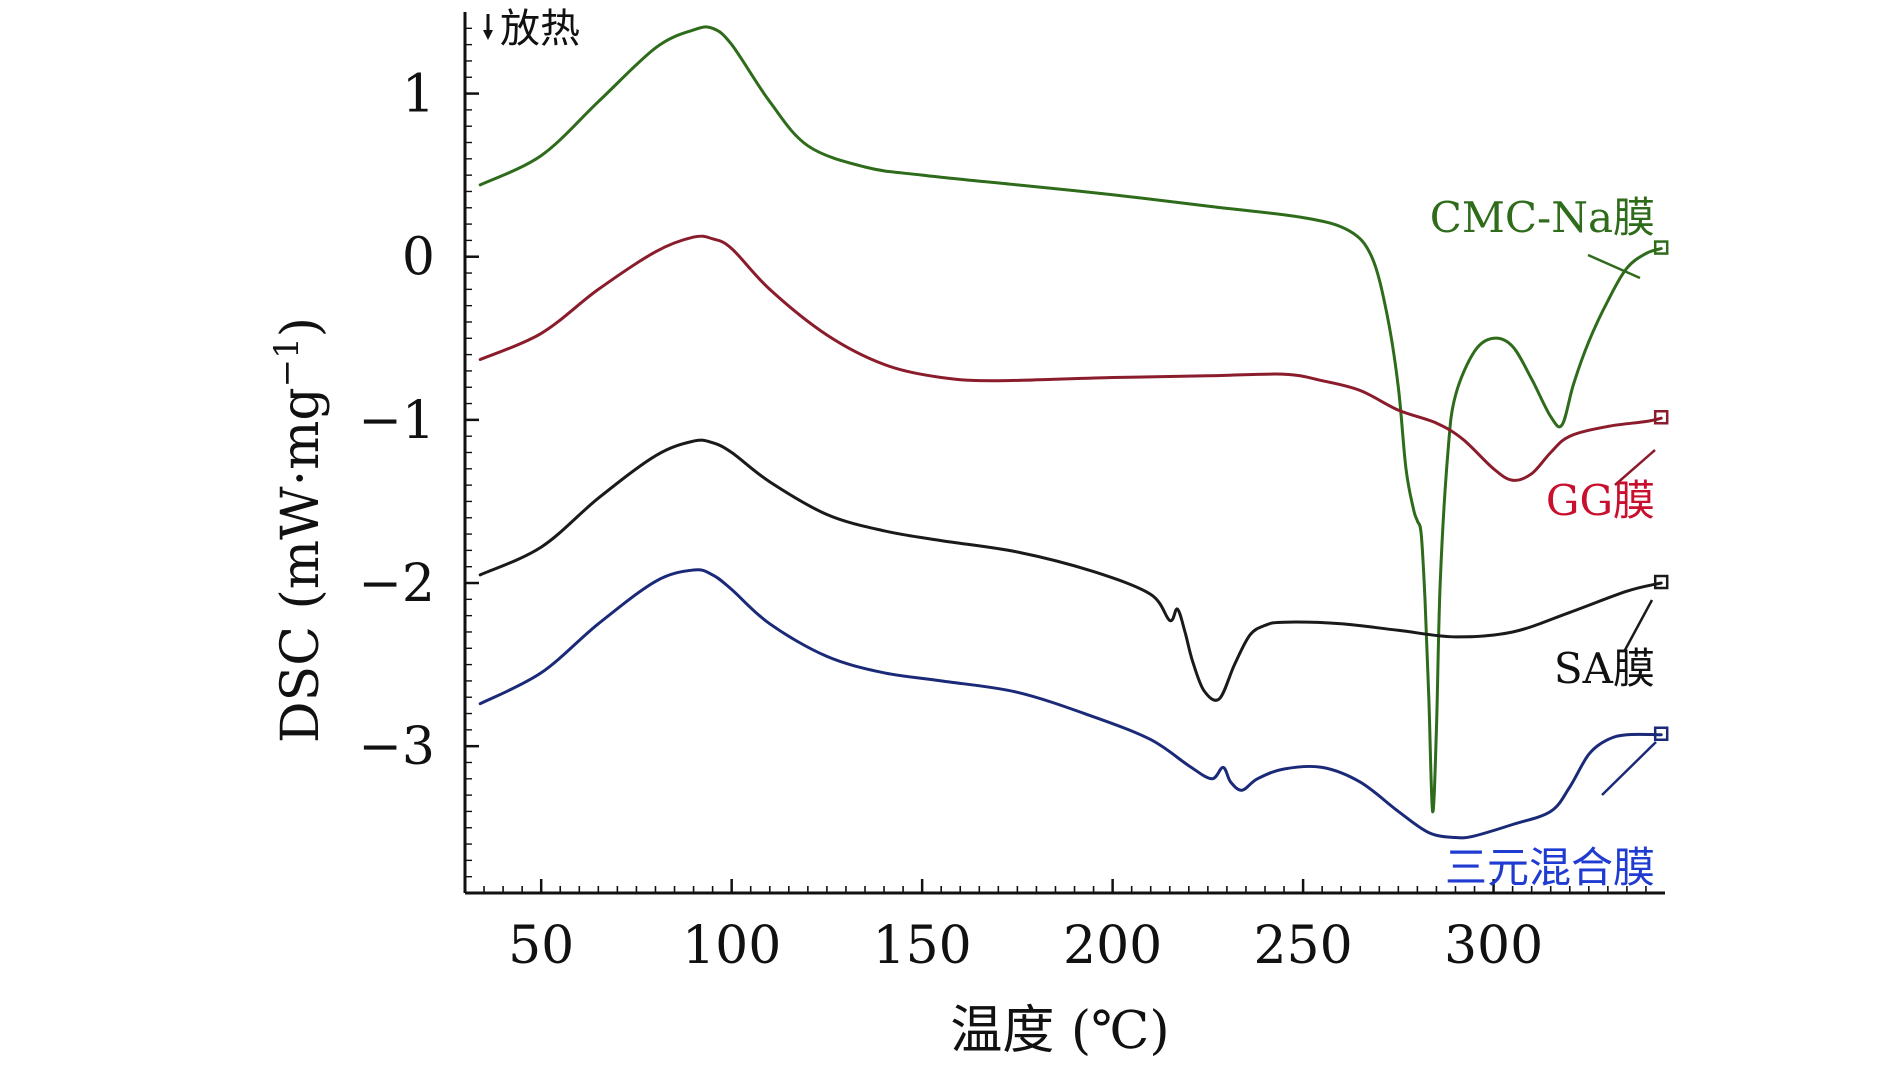  Describe the element at coordinates (540, 29) in the screenshot. I see `exotherm-label: 放热` at that location.